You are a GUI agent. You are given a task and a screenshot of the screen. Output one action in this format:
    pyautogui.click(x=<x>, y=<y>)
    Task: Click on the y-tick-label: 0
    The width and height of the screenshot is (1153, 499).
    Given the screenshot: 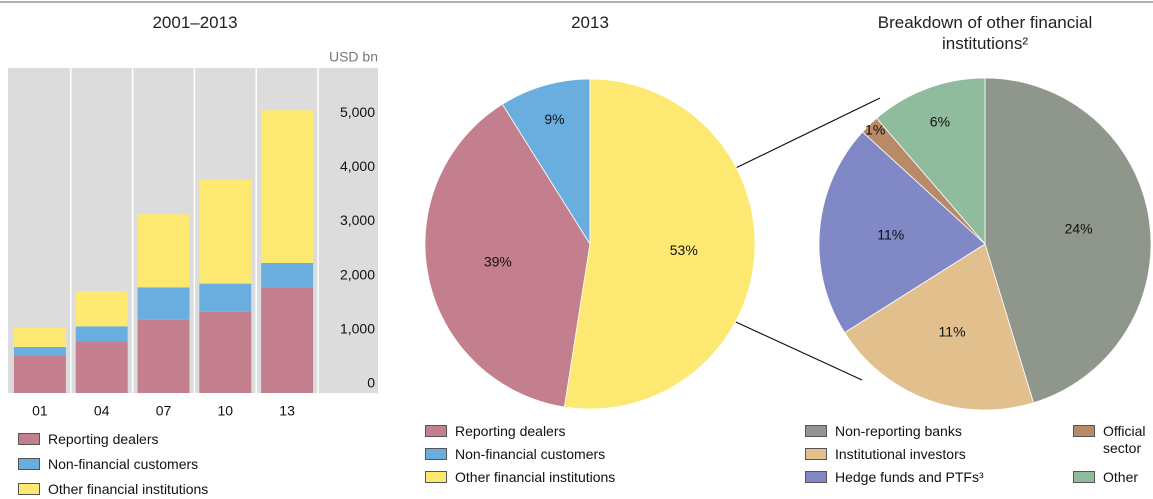 What is the action you would take?
    pyautogui.click(x=371, y=383)
    